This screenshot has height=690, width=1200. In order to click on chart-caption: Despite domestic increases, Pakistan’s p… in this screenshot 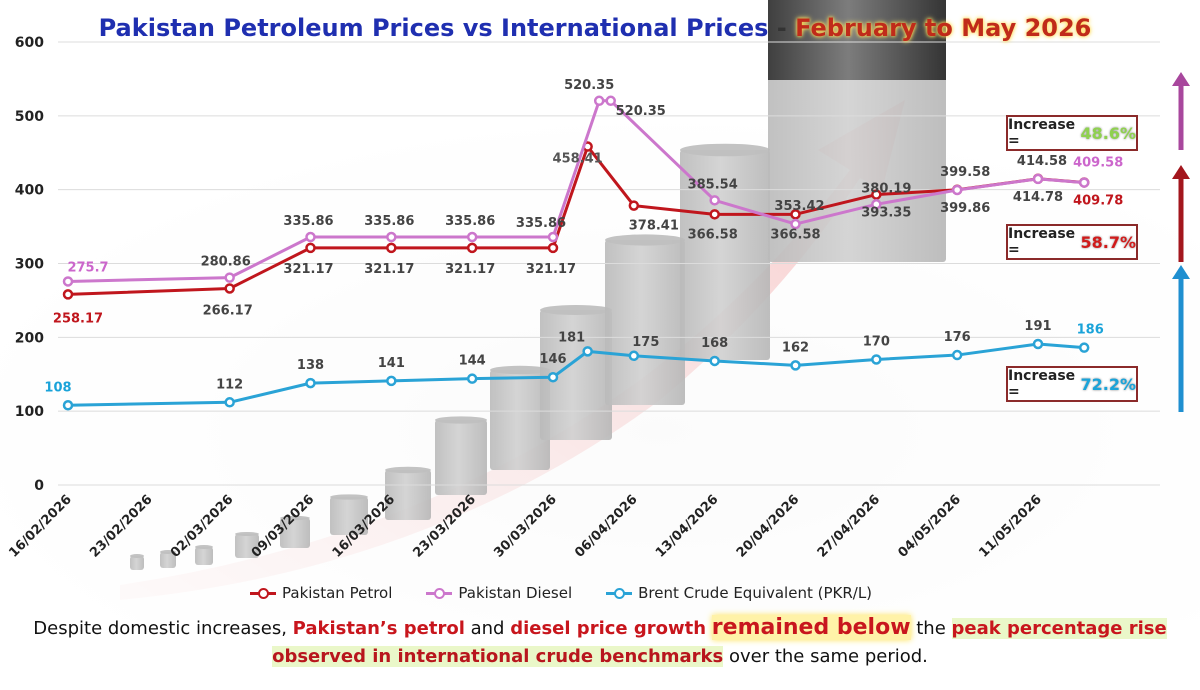, I will do `click(600, 642)`.